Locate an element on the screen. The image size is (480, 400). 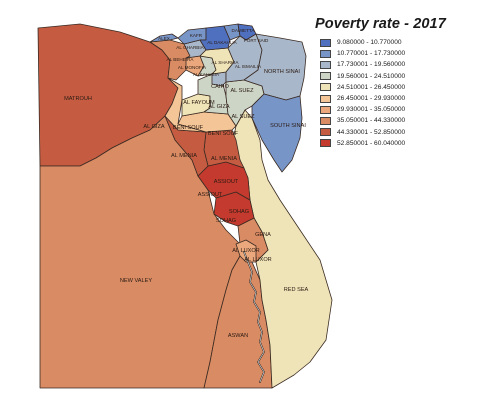
legend-item: 29.930001 - 35.050000 is located at coordinates (398, 109).